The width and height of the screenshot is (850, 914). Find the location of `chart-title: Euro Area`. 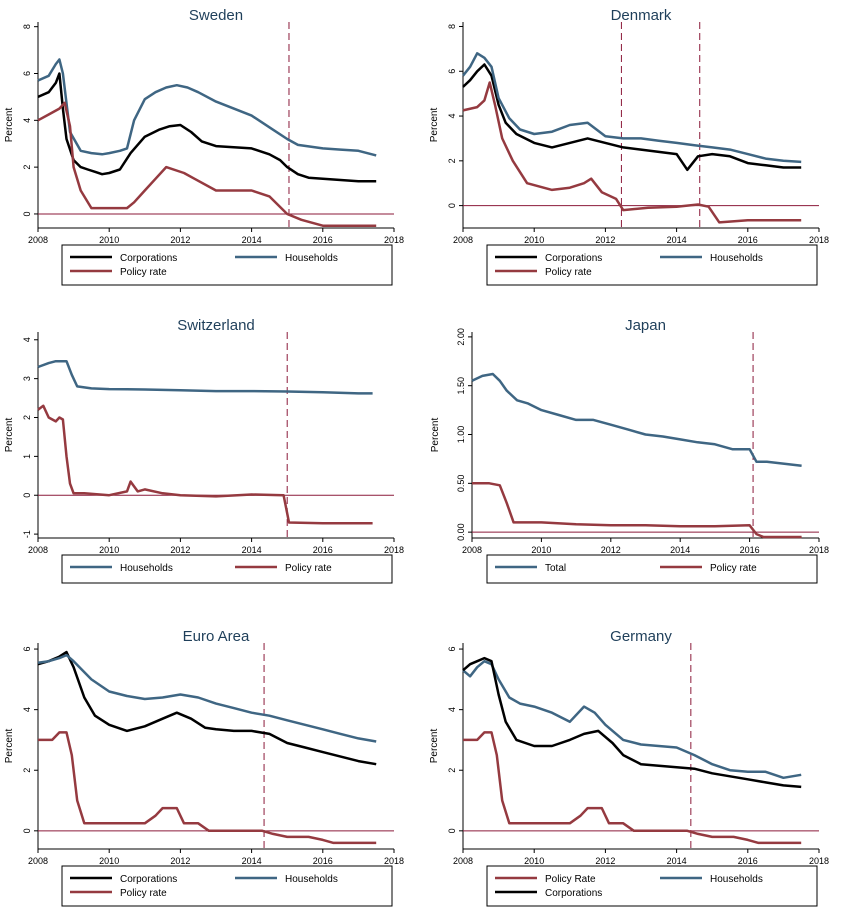

chart-title: Euro Area is located at coordinates (216, 636).